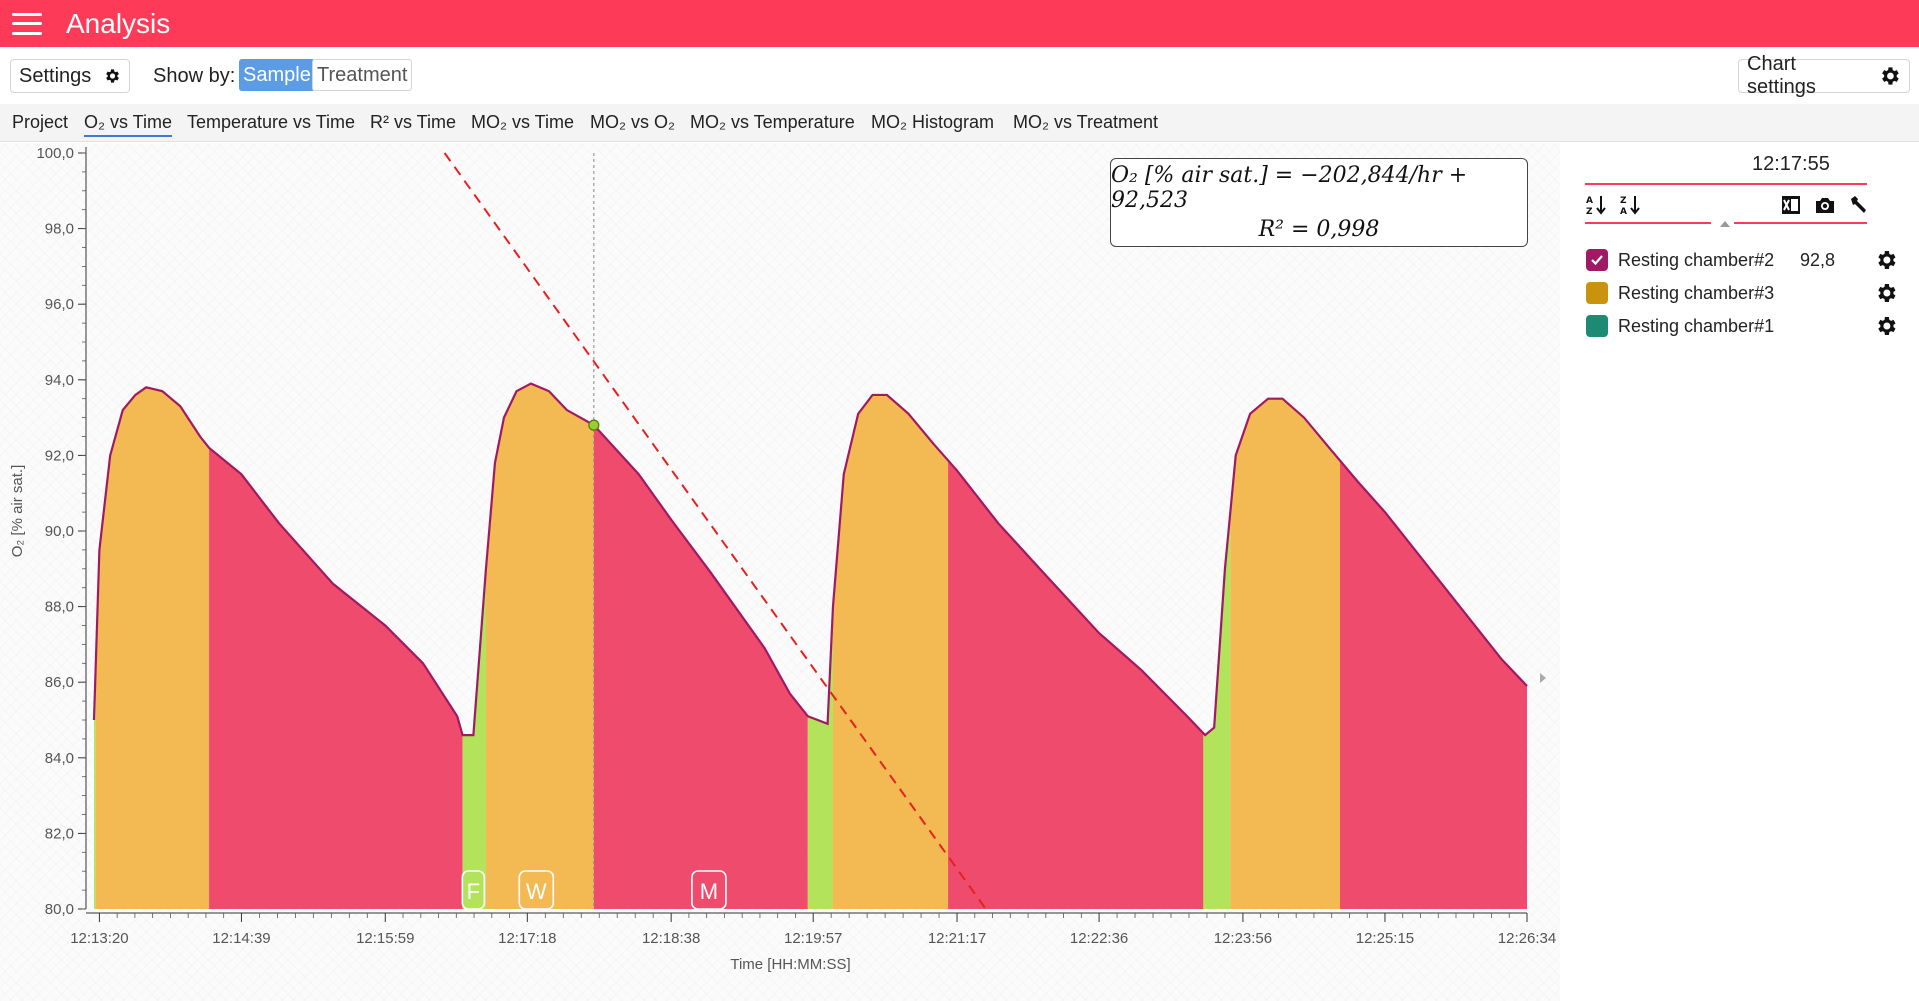 The height and width of the screenshot is (1001, 1919). Describe the element at coordinates (1696, 259) in the screenshot. I see `legend-label: Resting chamber#2` at that location.